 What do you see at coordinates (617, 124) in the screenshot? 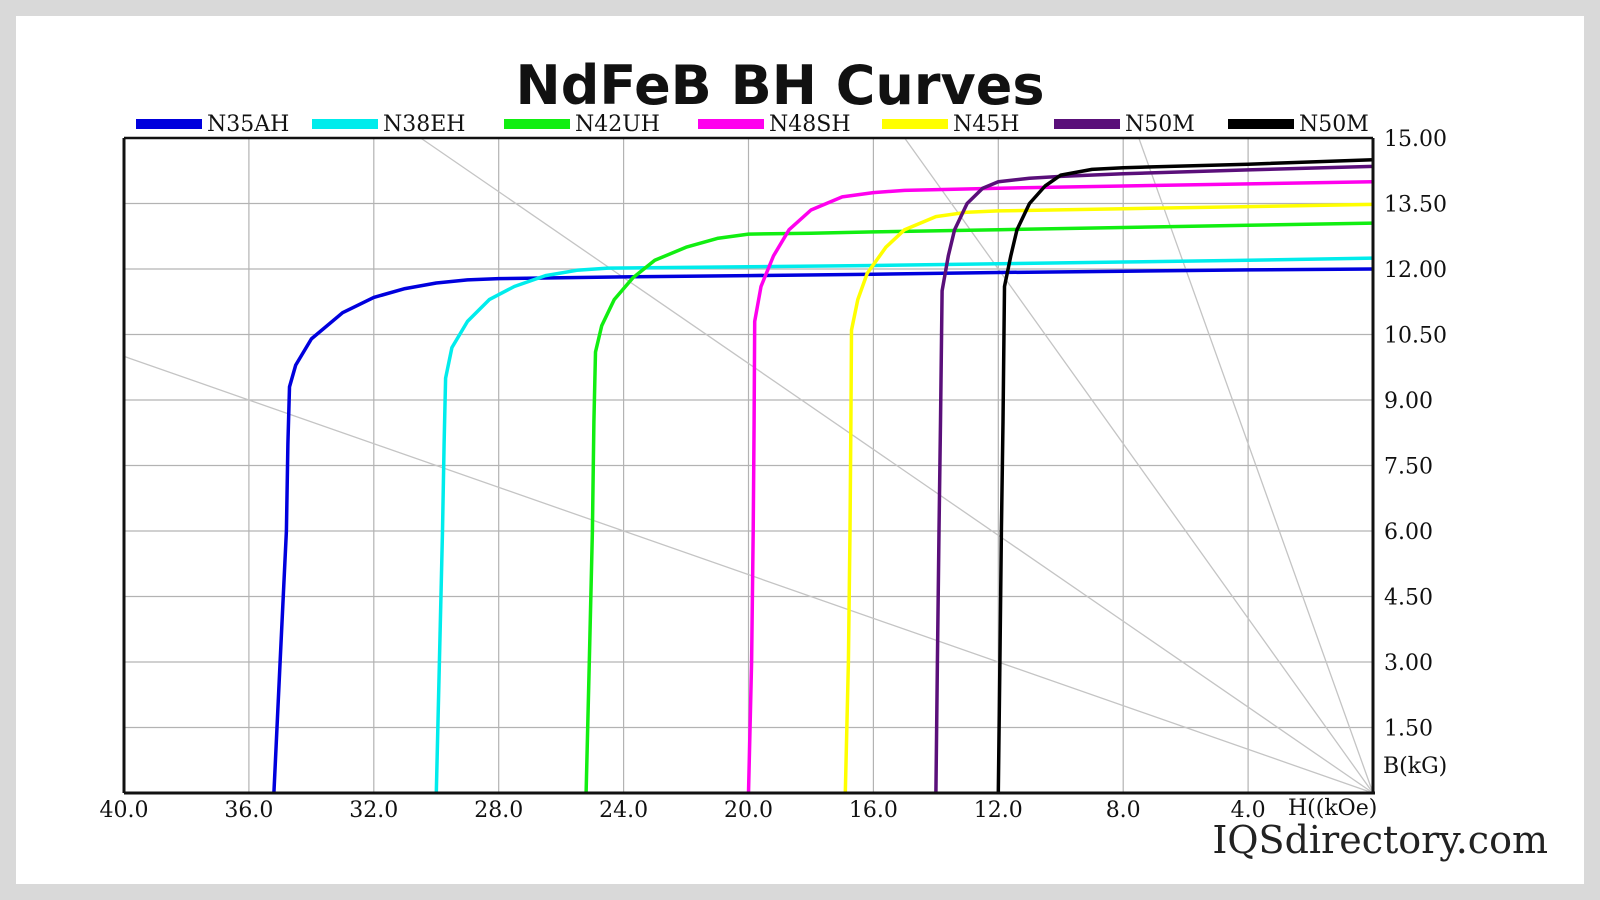
I see `legend-label: N42UH` at bounding box center [617, 124].